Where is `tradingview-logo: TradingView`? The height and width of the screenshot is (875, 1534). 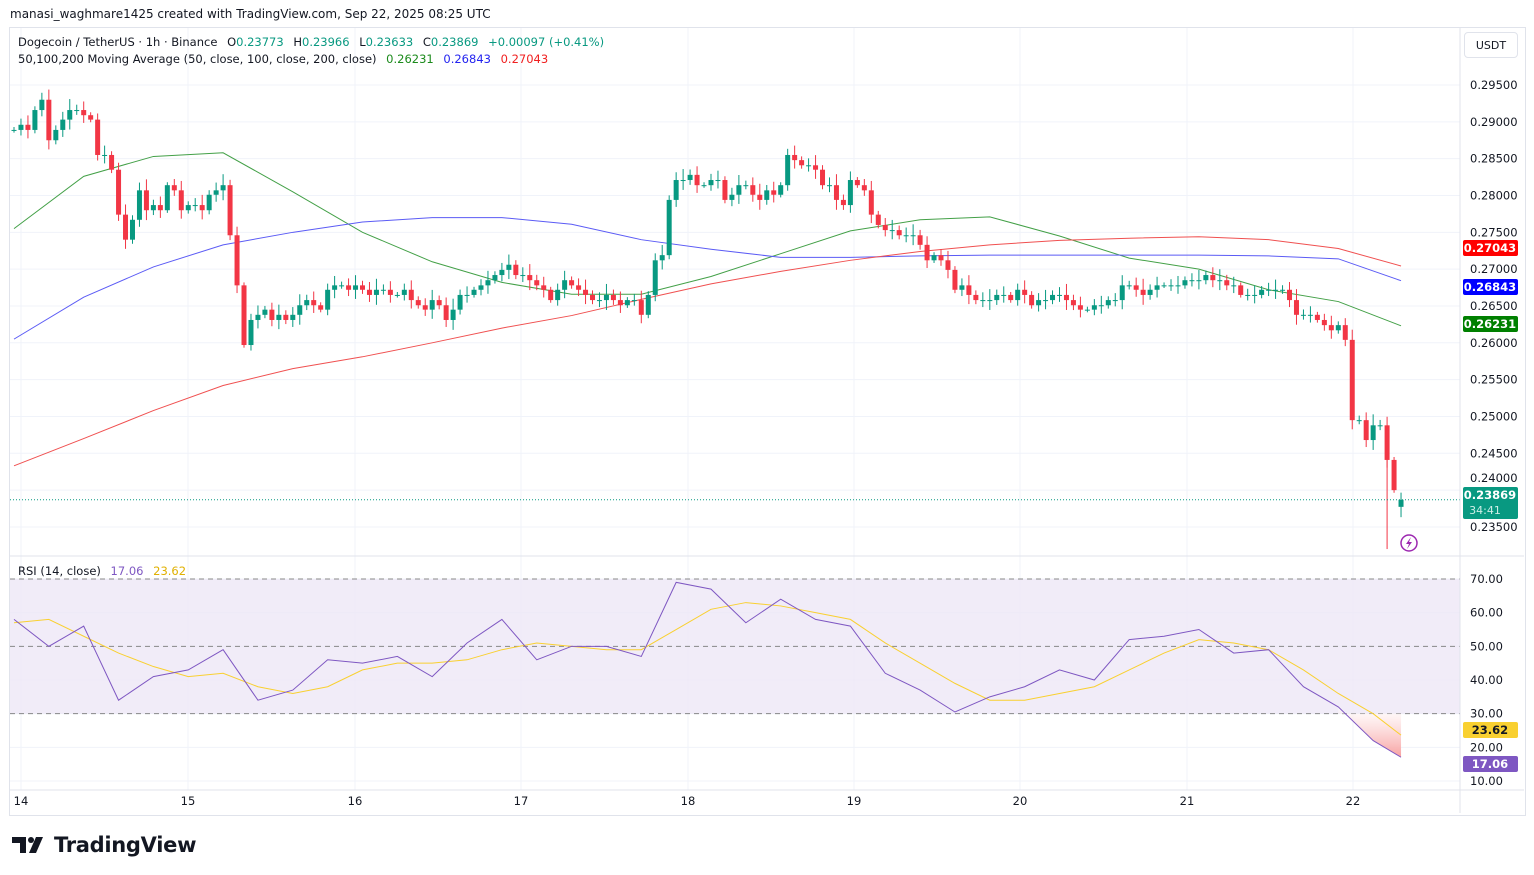 tradingview-logo: TradingView is located at coordinates (104, 845).